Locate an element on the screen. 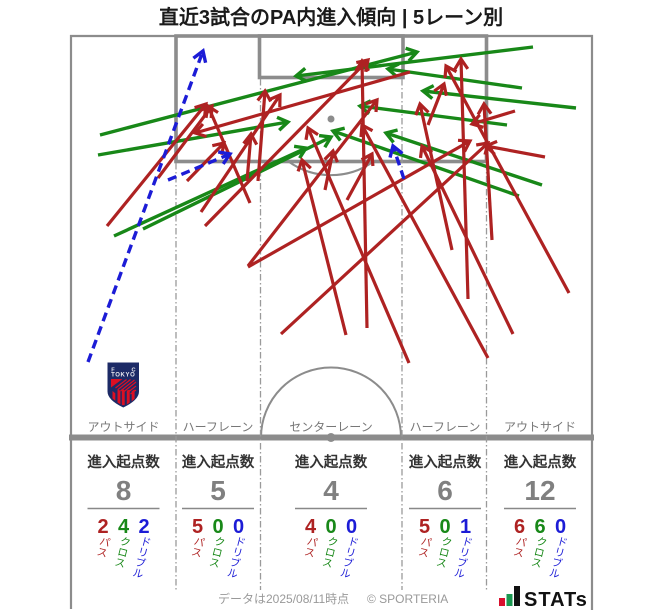 This screenshot has height=611, width=663. svg-text: 12 is located at coordinates (539, 490).